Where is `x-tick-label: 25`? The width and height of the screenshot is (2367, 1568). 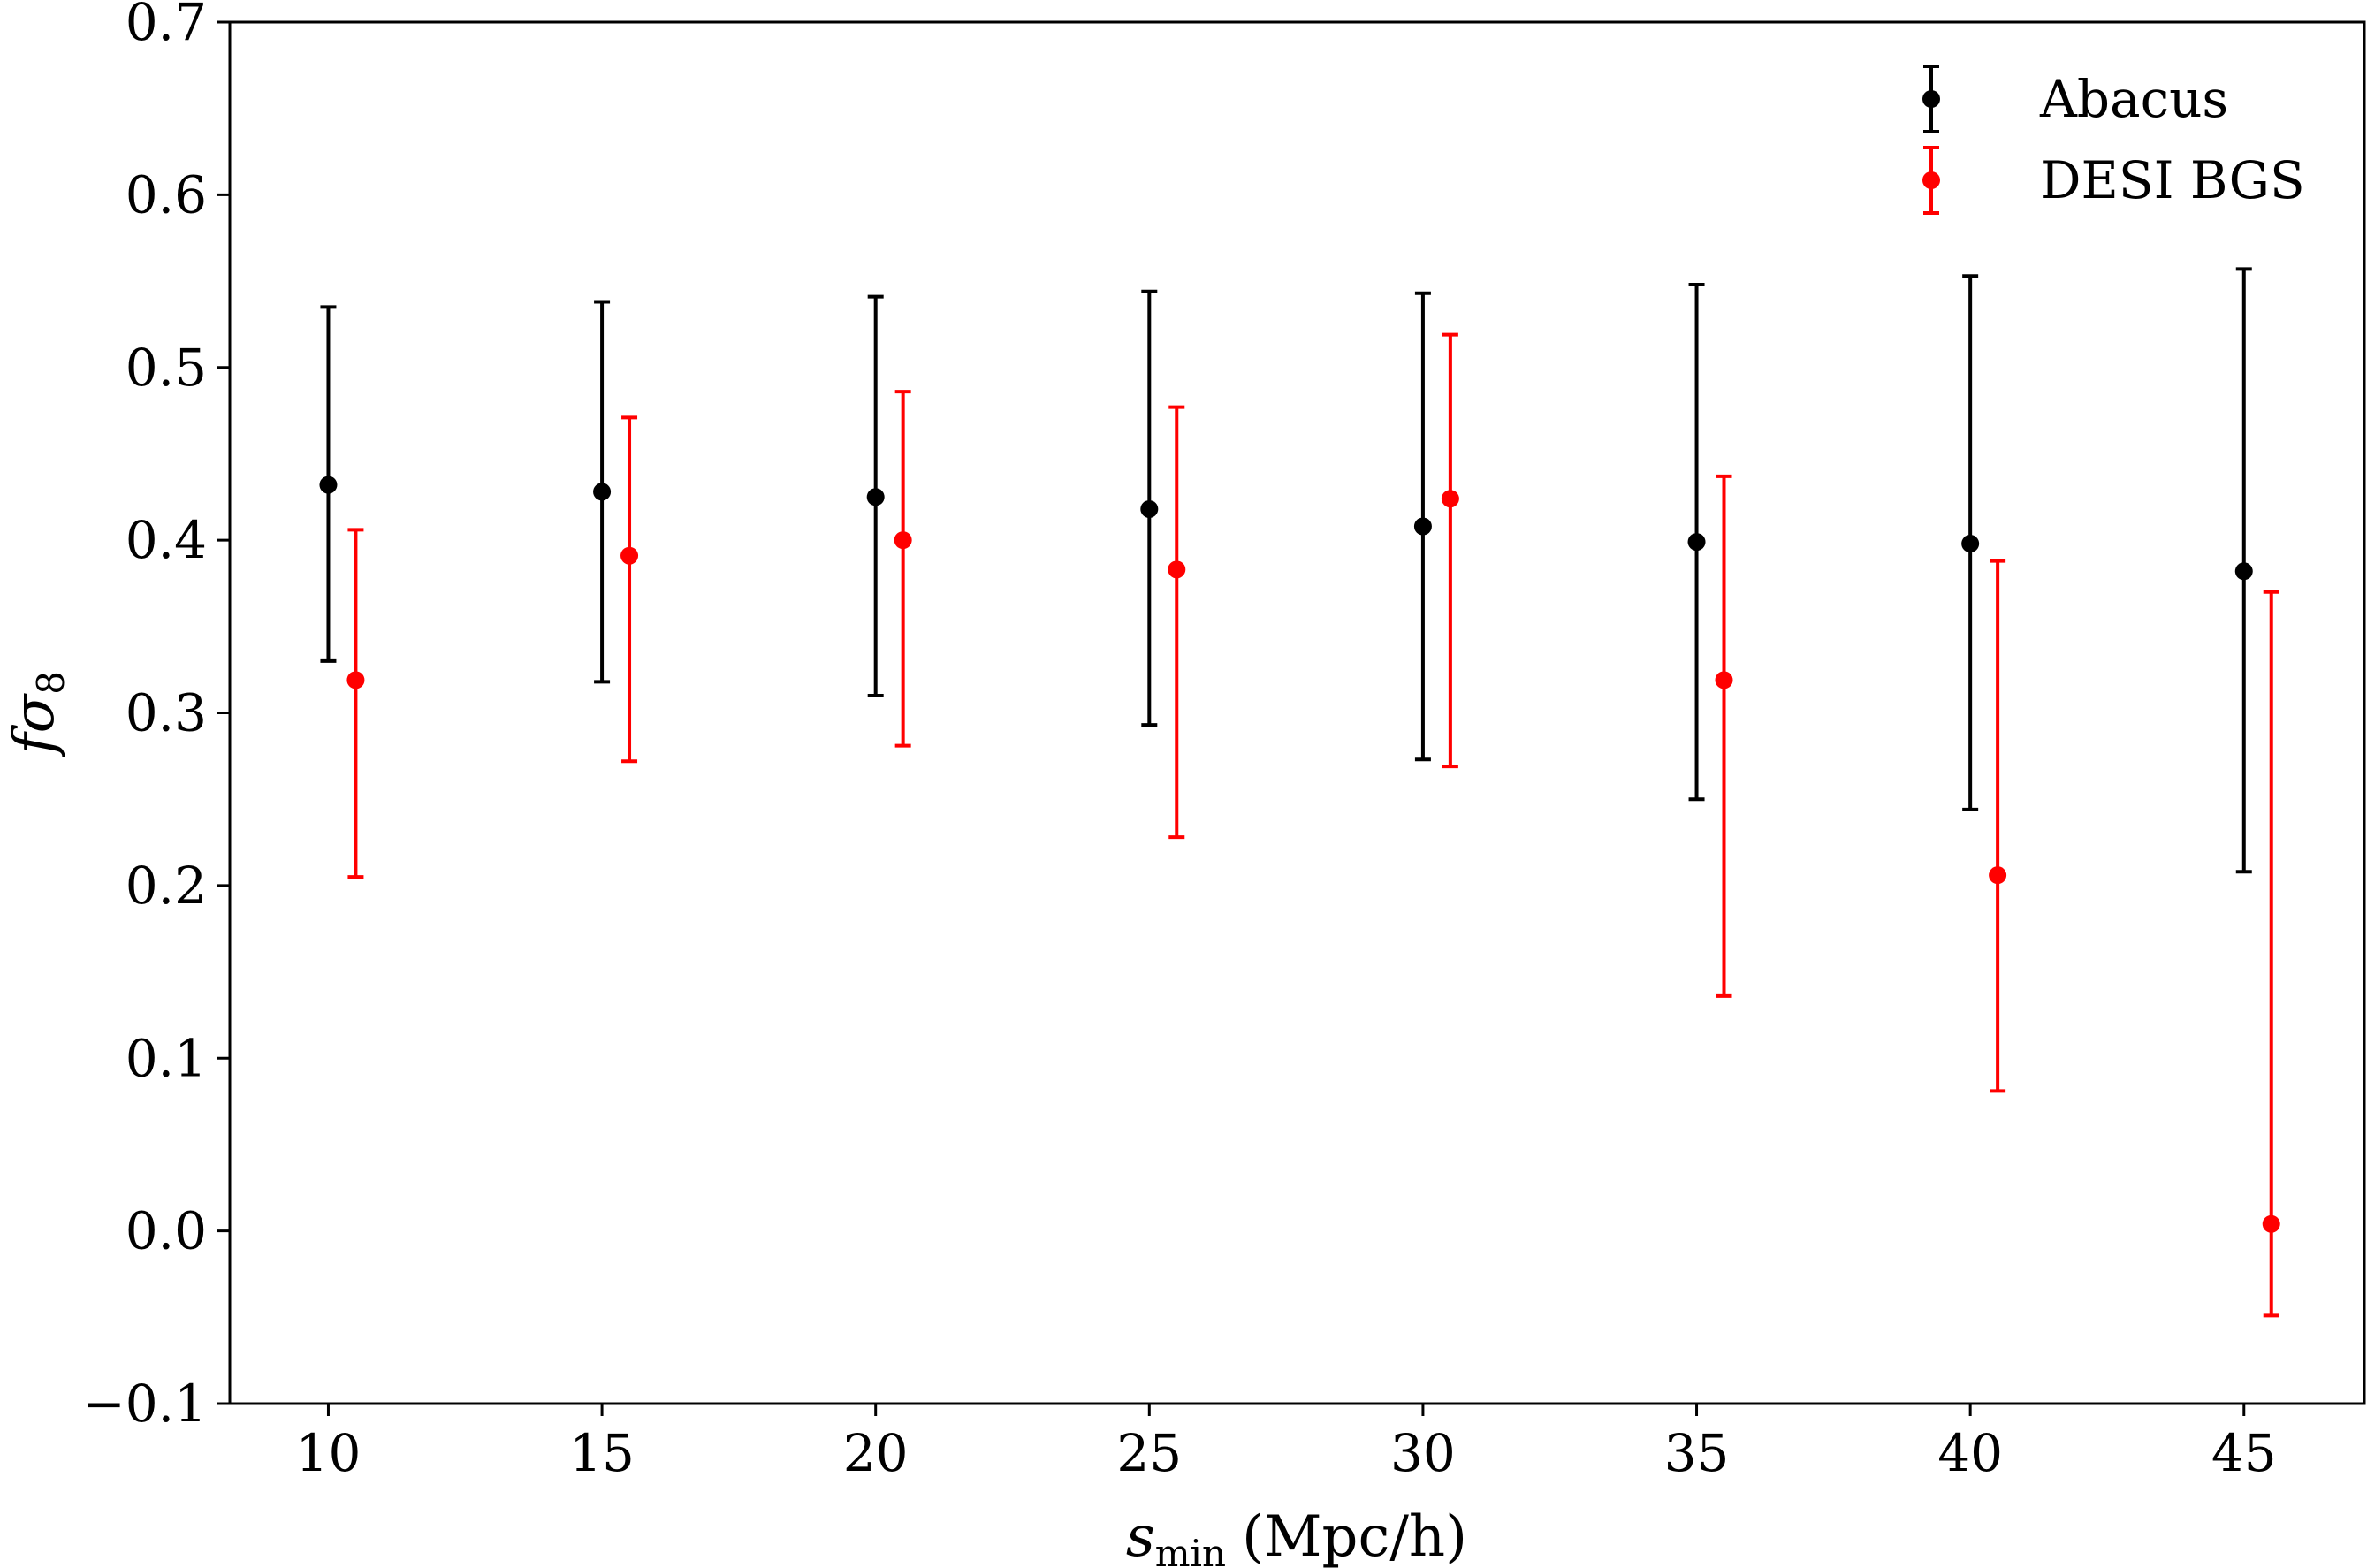
x-tick-label: 25 is located at coordinates (1149, 1453).